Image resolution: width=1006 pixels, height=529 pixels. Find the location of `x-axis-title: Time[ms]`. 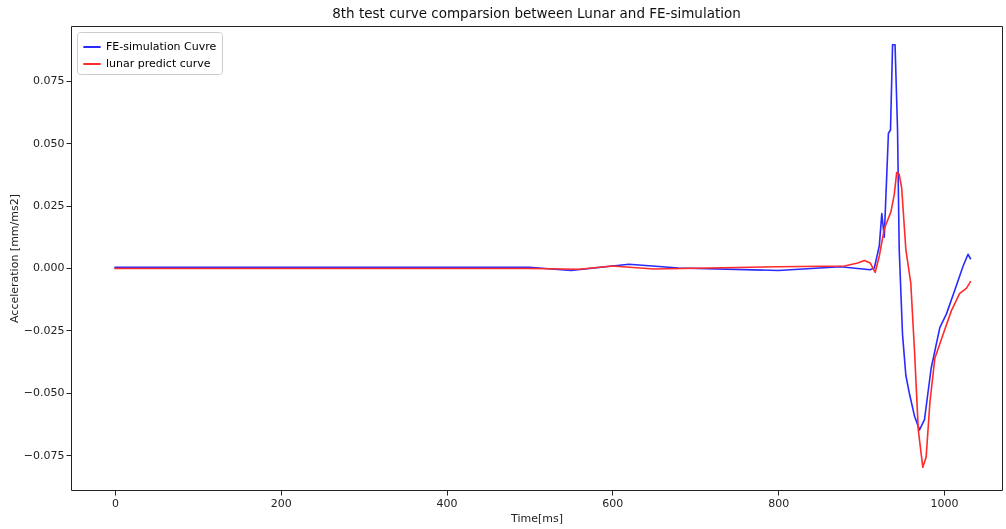

x-axis-title: Time[ms] is located at coordinates (536, 518).